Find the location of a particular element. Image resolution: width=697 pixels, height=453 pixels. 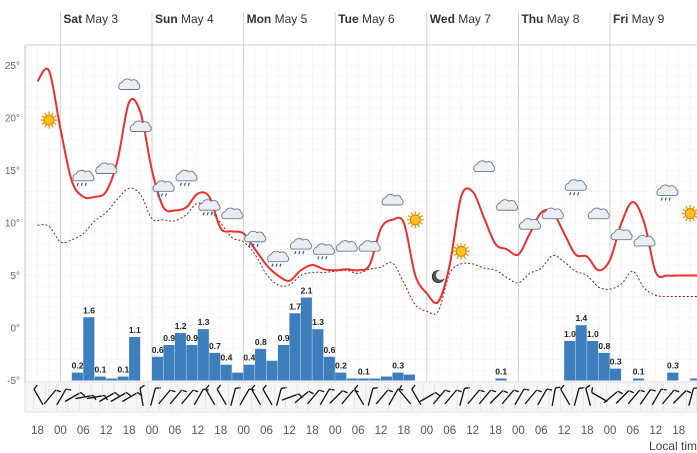

precip-label: 0.6 is located at coordinates (158, 350).